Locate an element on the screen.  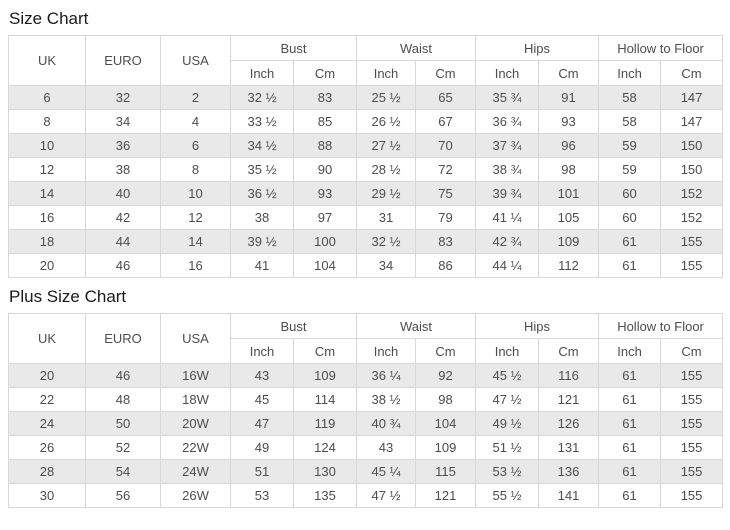
table-cell: 27 ½ is located at coordinates (386, 145).